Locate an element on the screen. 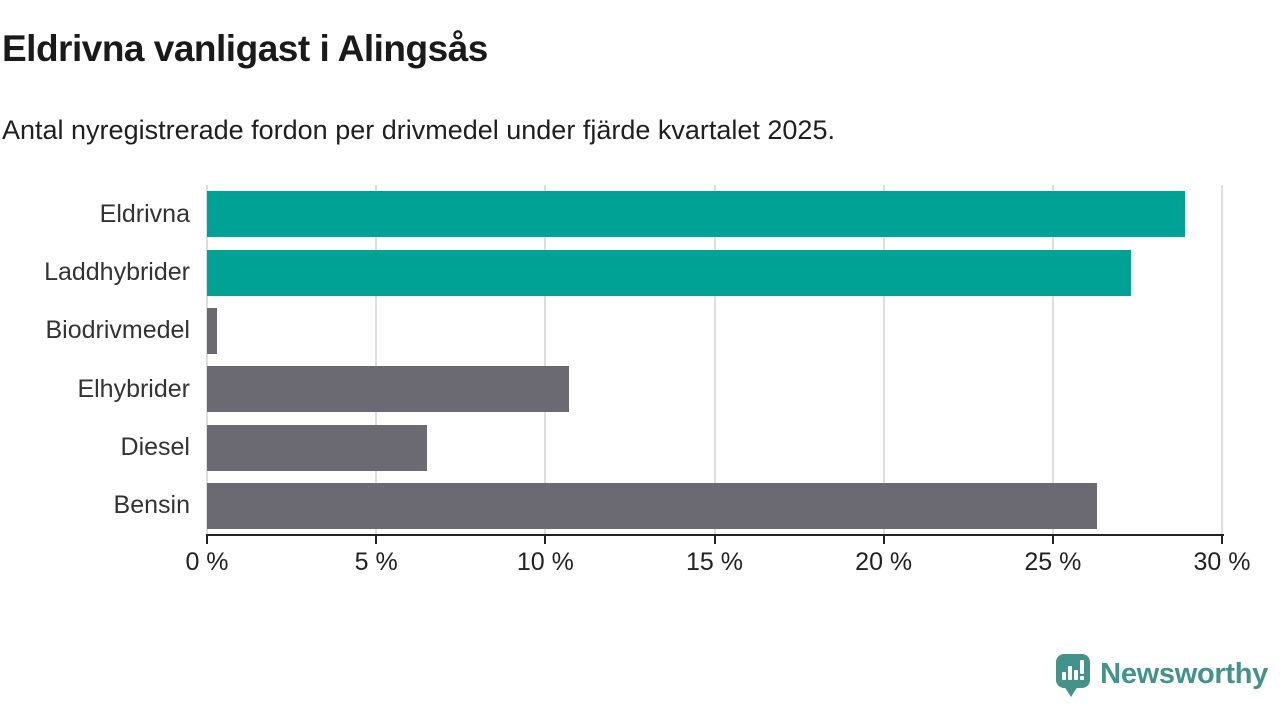  bar-biodrivmedel is located at coordinates (212, 330).